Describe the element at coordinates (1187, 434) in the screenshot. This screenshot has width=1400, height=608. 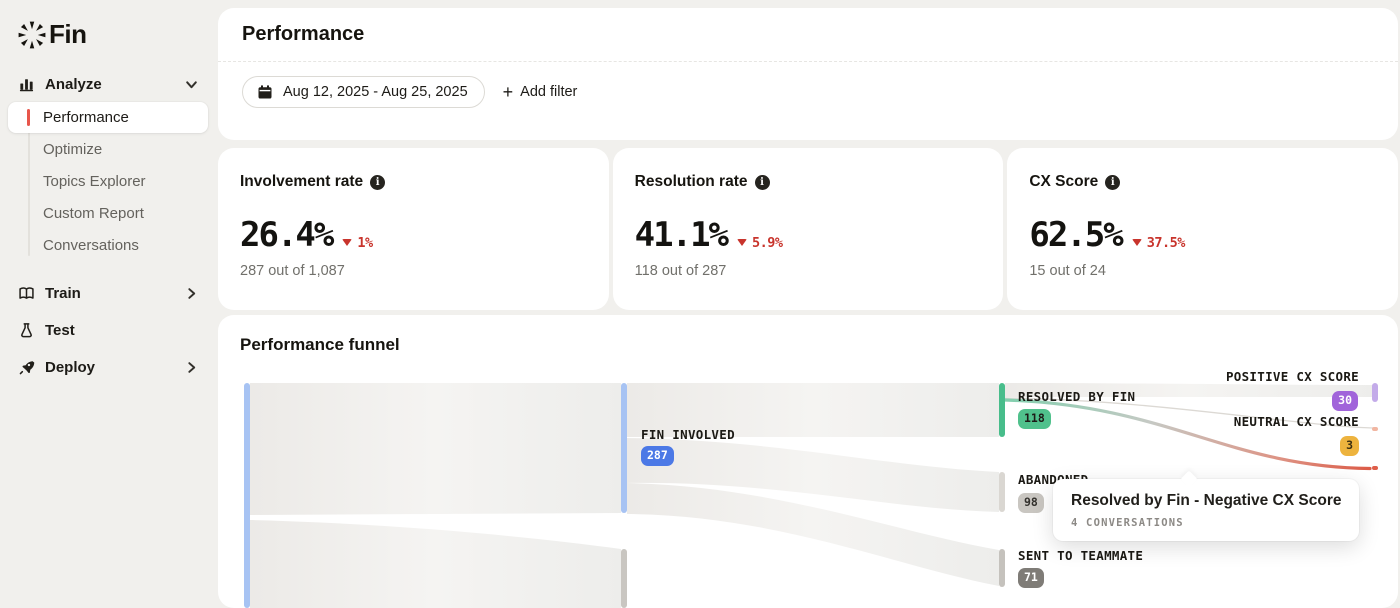
I see `negative-cx-flow` at that location.